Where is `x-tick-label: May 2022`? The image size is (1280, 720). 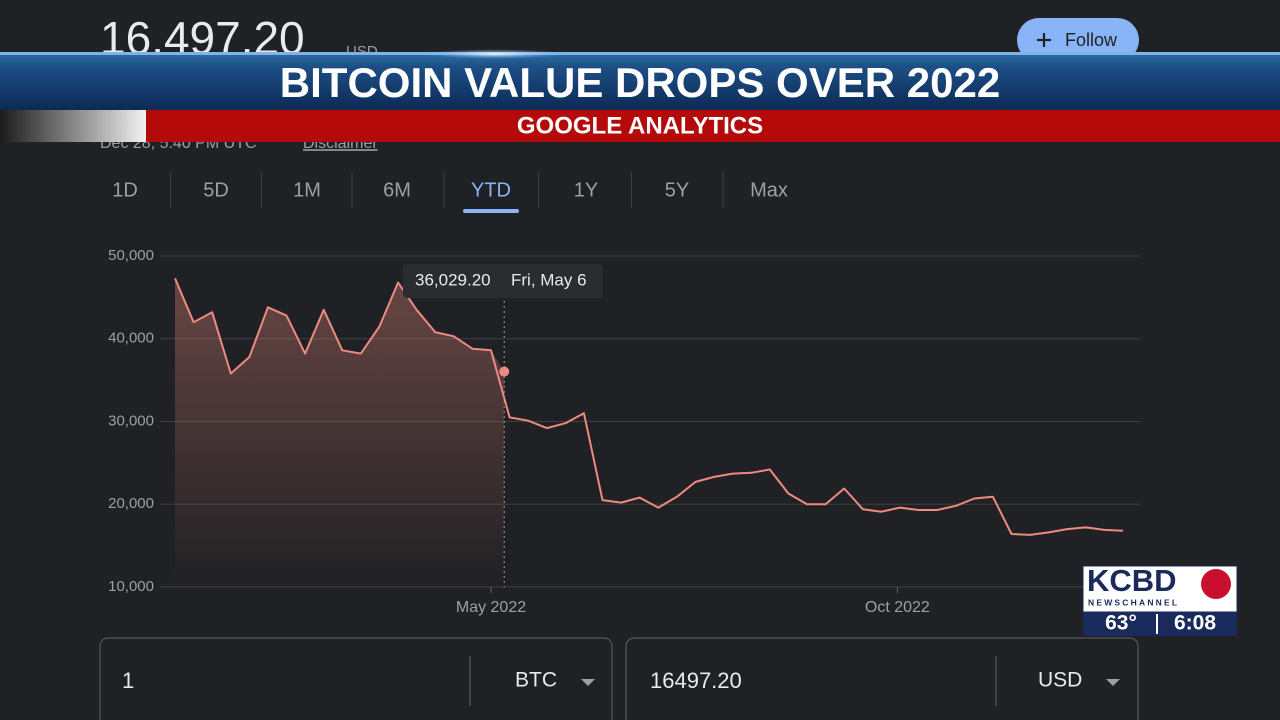 x-tick-label: May 2022 is located at coordinates (491, 607).